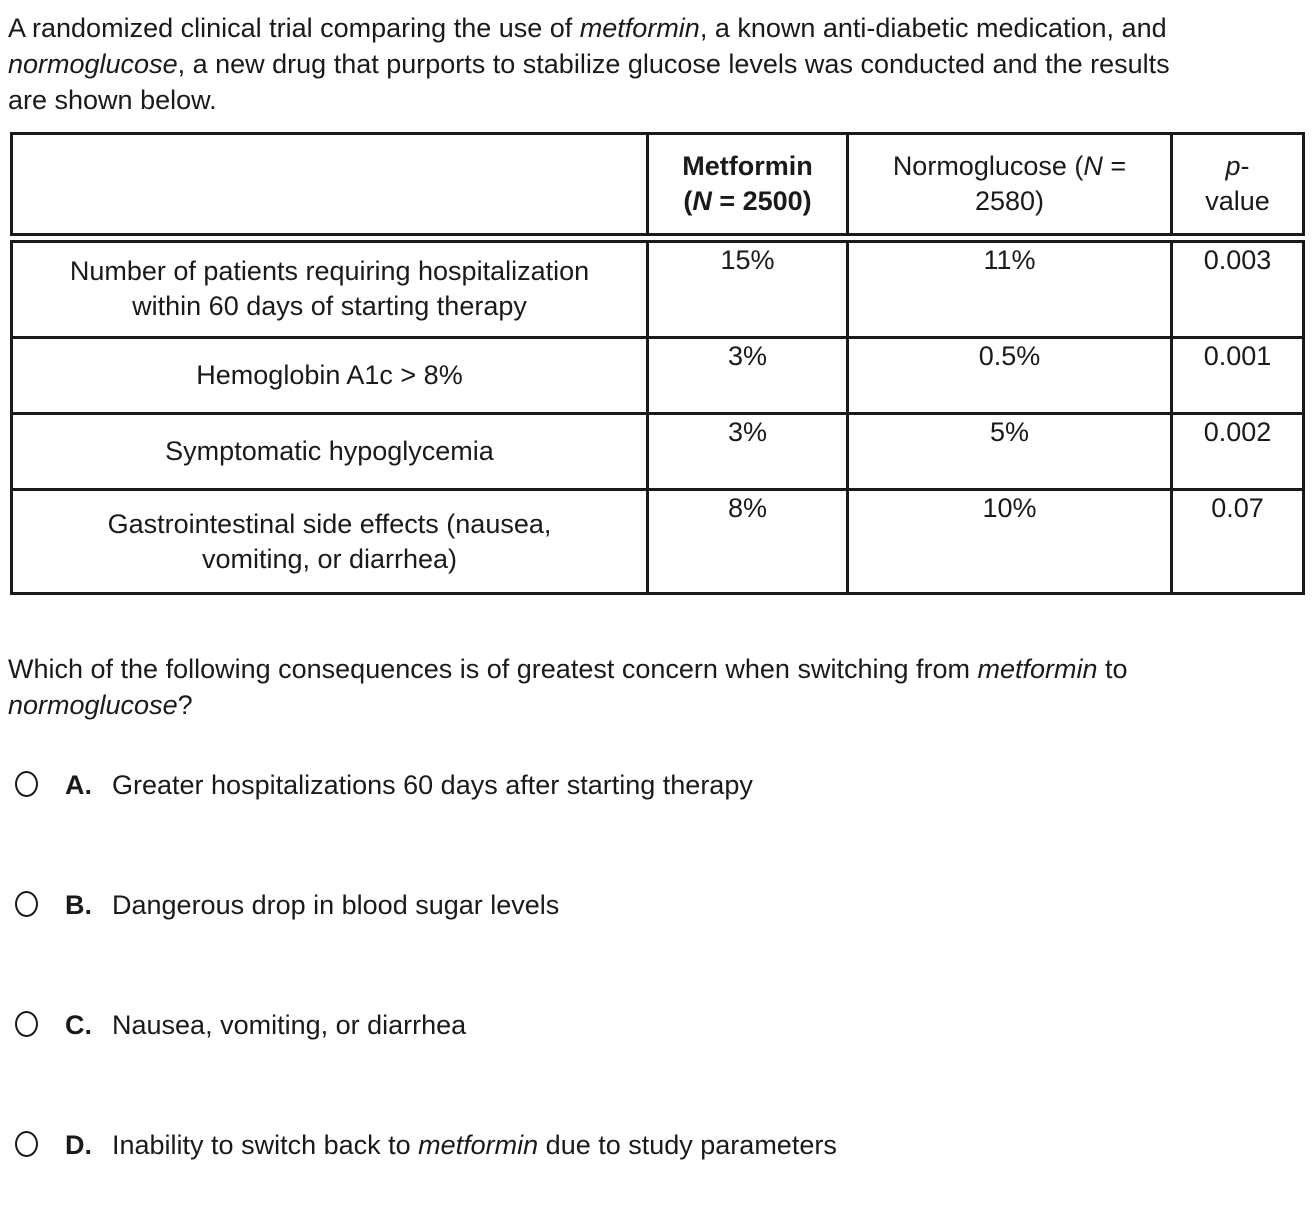  I want to click on p-value: 0.002, so click(1237, 451).